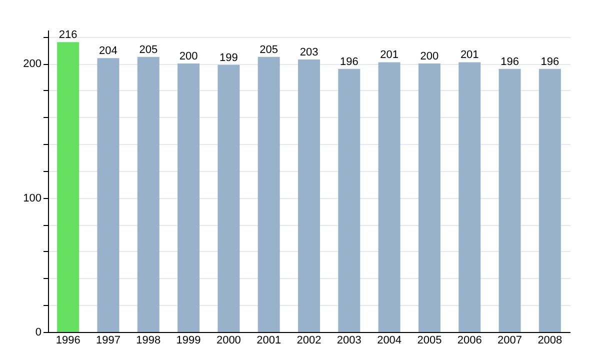  What do you see at coordinates (38, 332) in the screenshot?
I see `y-tick-label: 0` at bounding box center [38, 332].